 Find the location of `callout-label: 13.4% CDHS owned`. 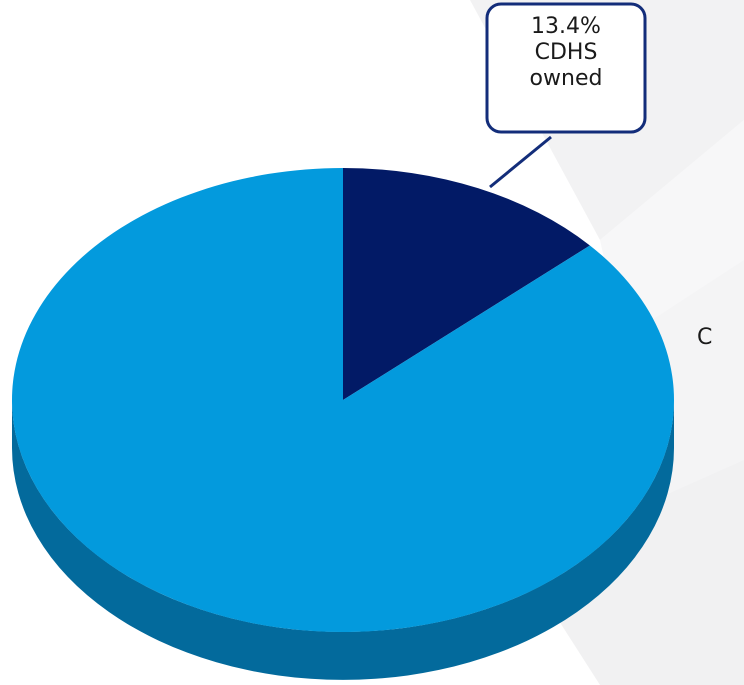

callout-label: 13.4% CDHS owned is located at coordinates (566, 53).